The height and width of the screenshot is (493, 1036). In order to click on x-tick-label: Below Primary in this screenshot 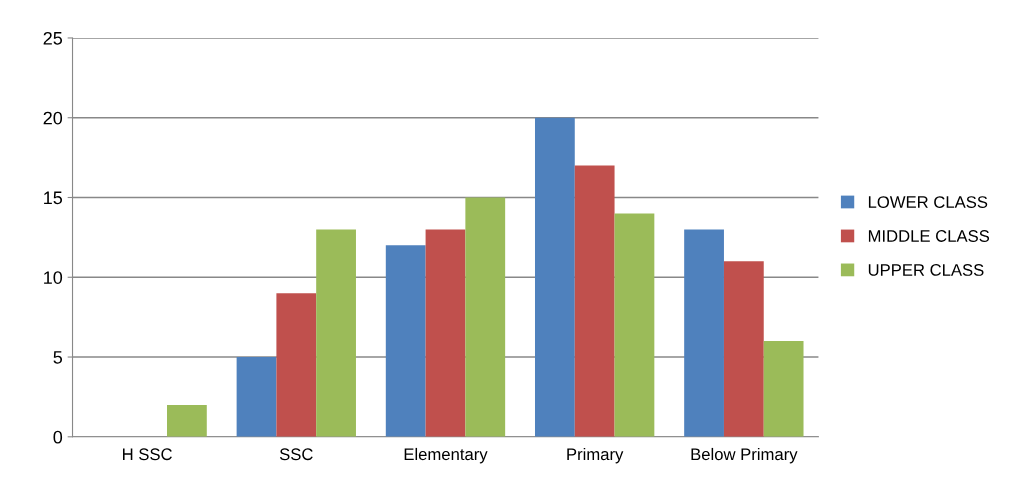, I will do `click(744, 455)`.